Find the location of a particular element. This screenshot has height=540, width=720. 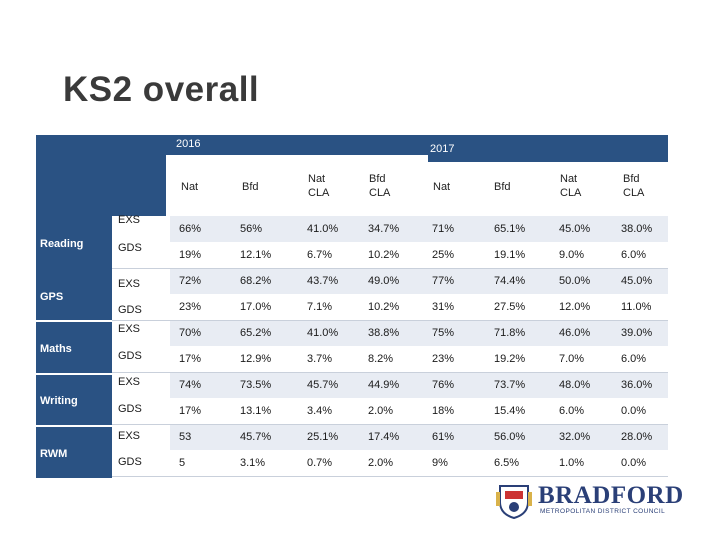

table-cell: 17.4% is located at coordinates (384, 437).